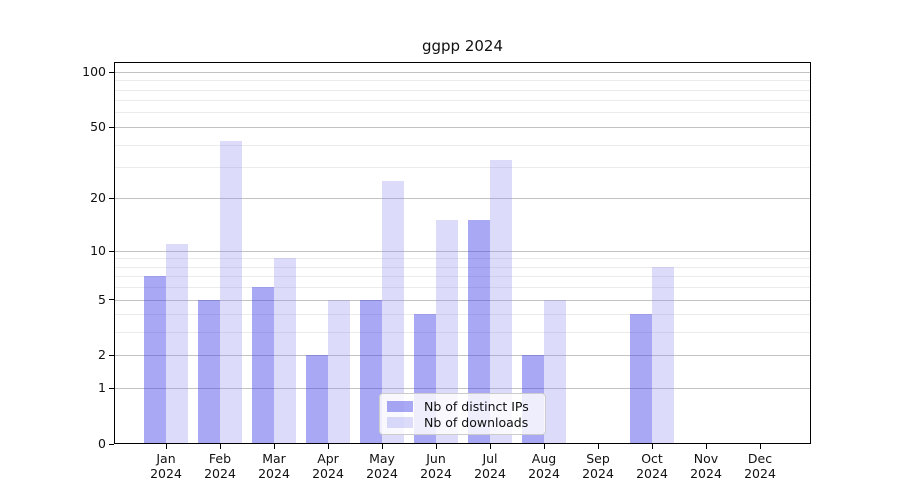 This screenshot has width=900, height=500. Describe the element at coordinates (155, 360) in the screenshot. I see `bar-distinct-ips-jan-2024` at that location.